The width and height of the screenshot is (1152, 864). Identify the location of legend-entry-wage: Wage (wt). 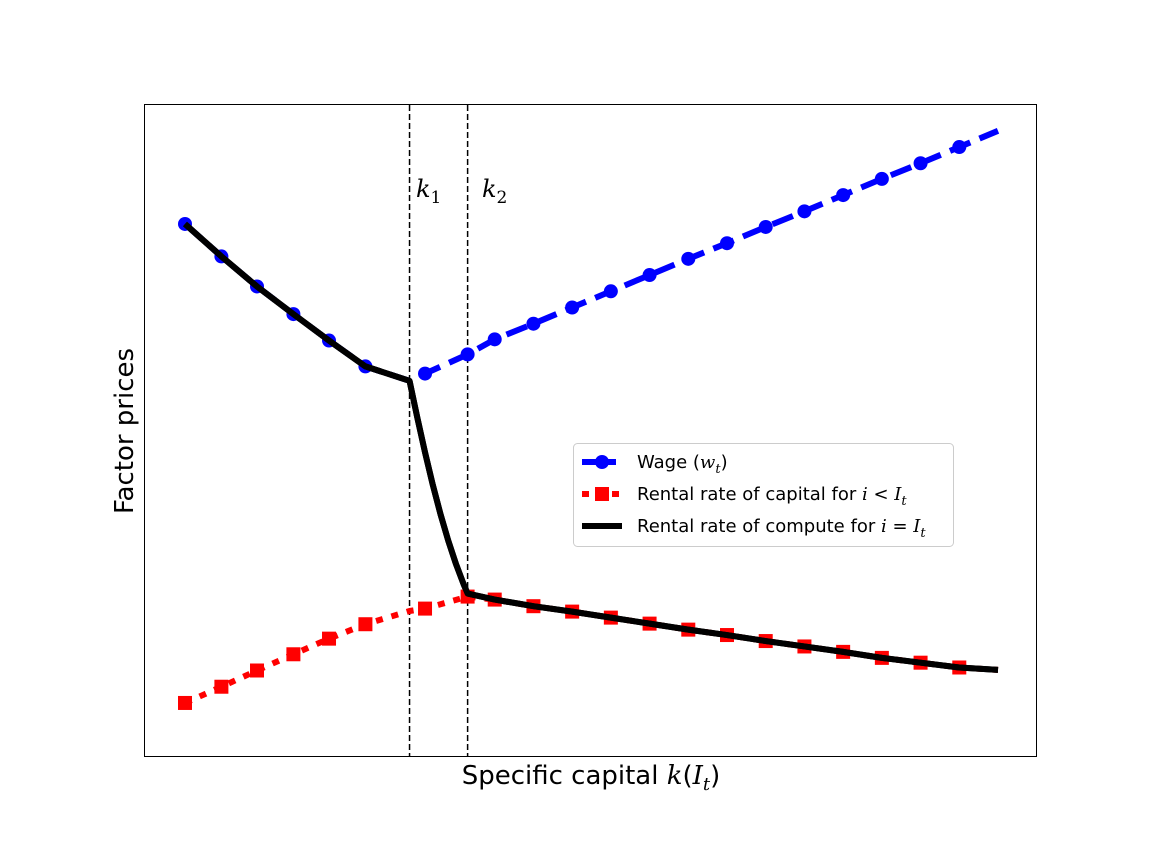
(655, 464).